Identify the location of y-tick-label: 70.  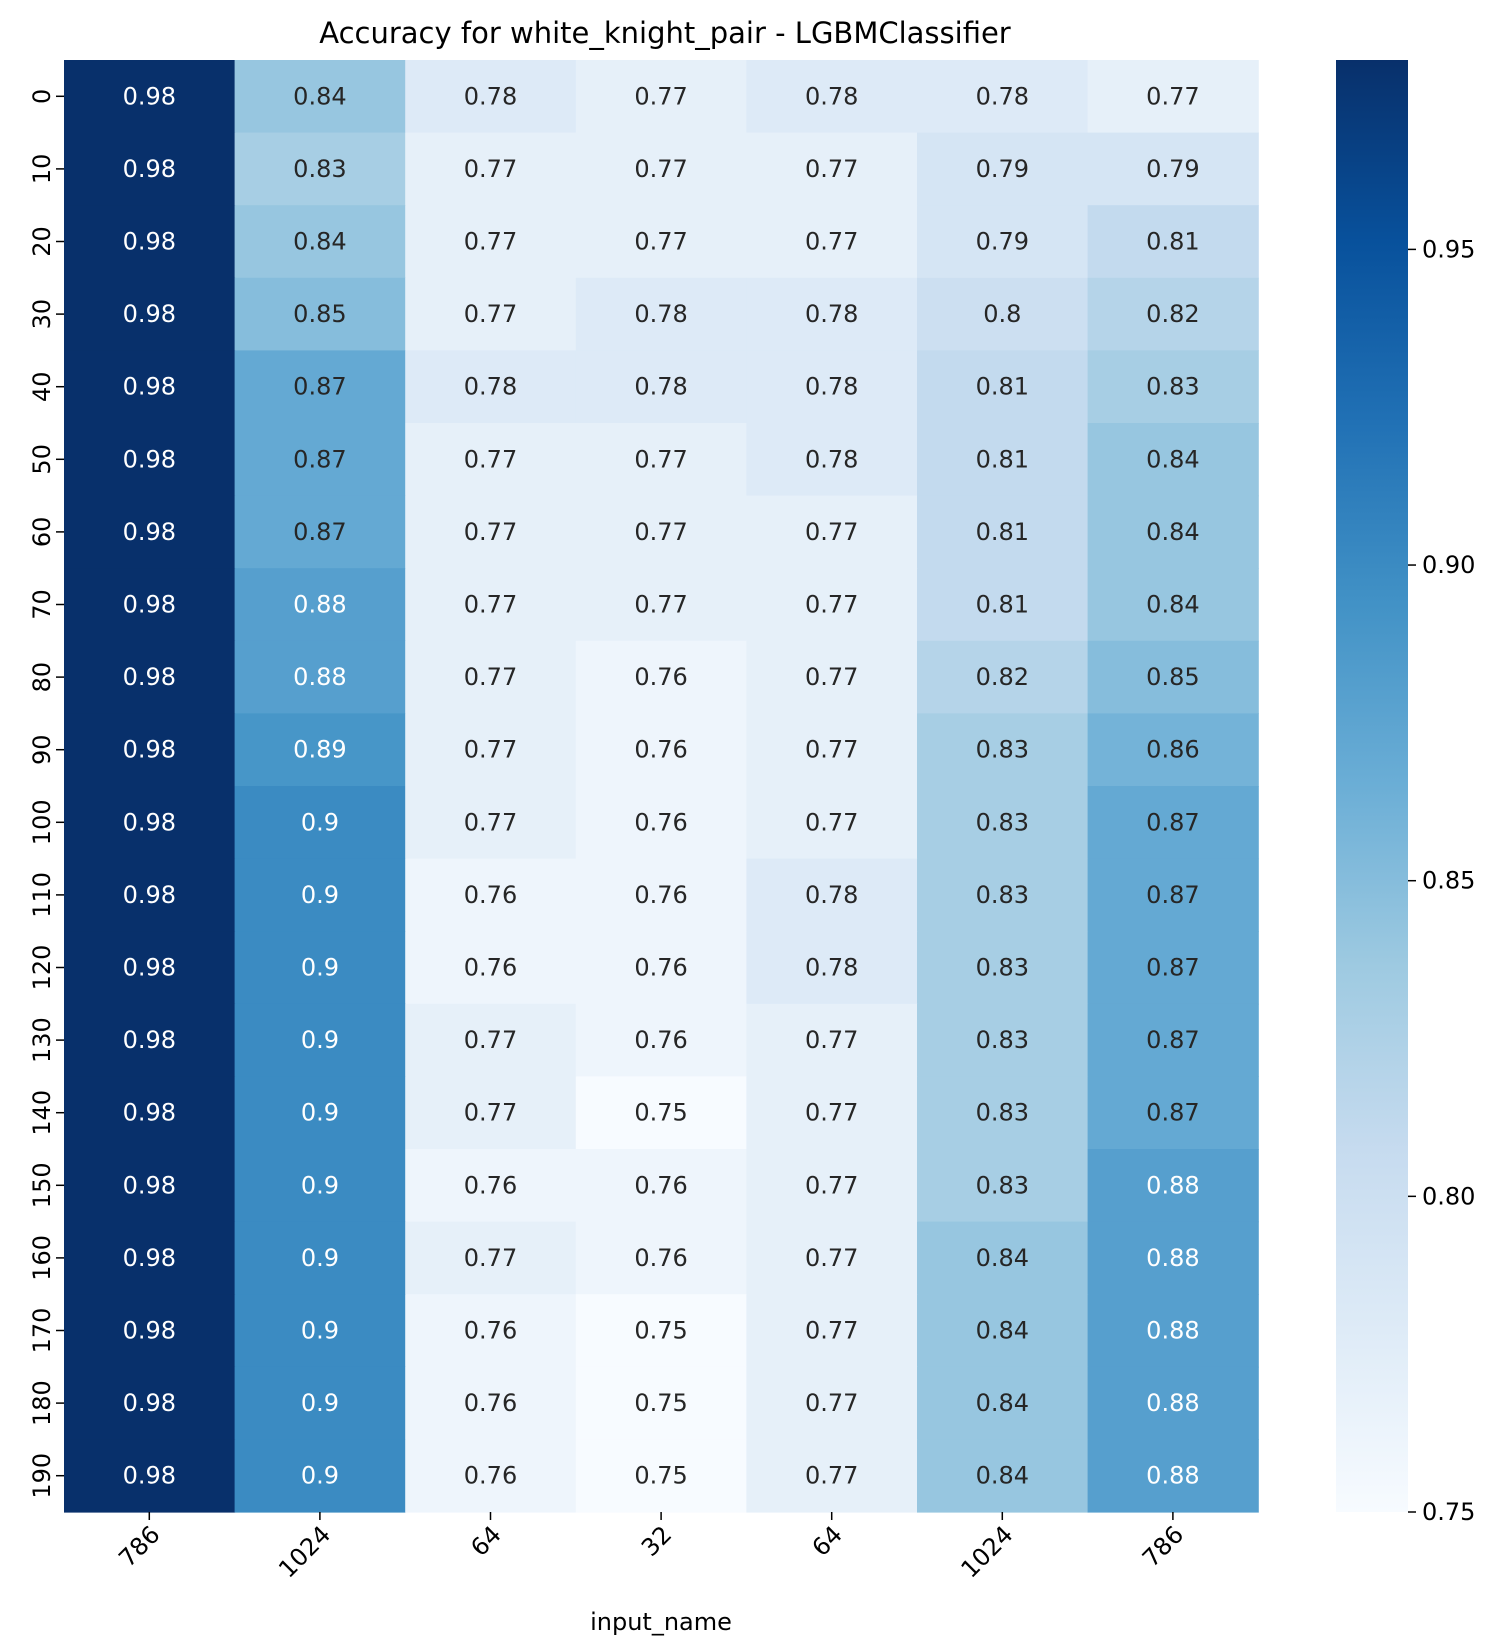
(42, 604).